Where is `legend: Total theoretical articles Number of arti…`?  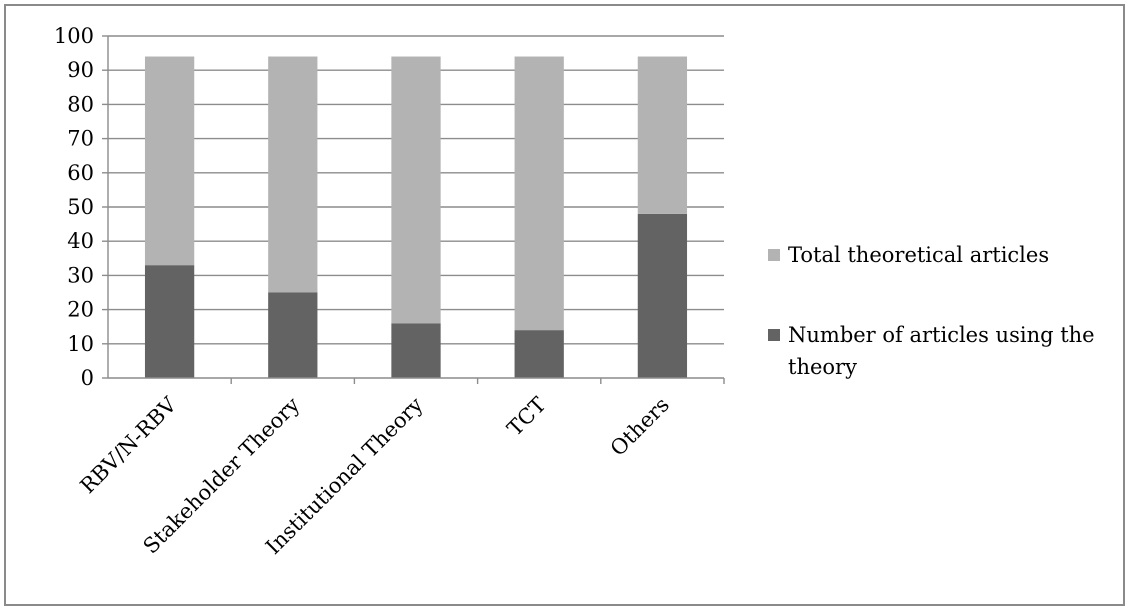 legend: Total theoretical articles Number of arti… is located at coordinates (931, 311).